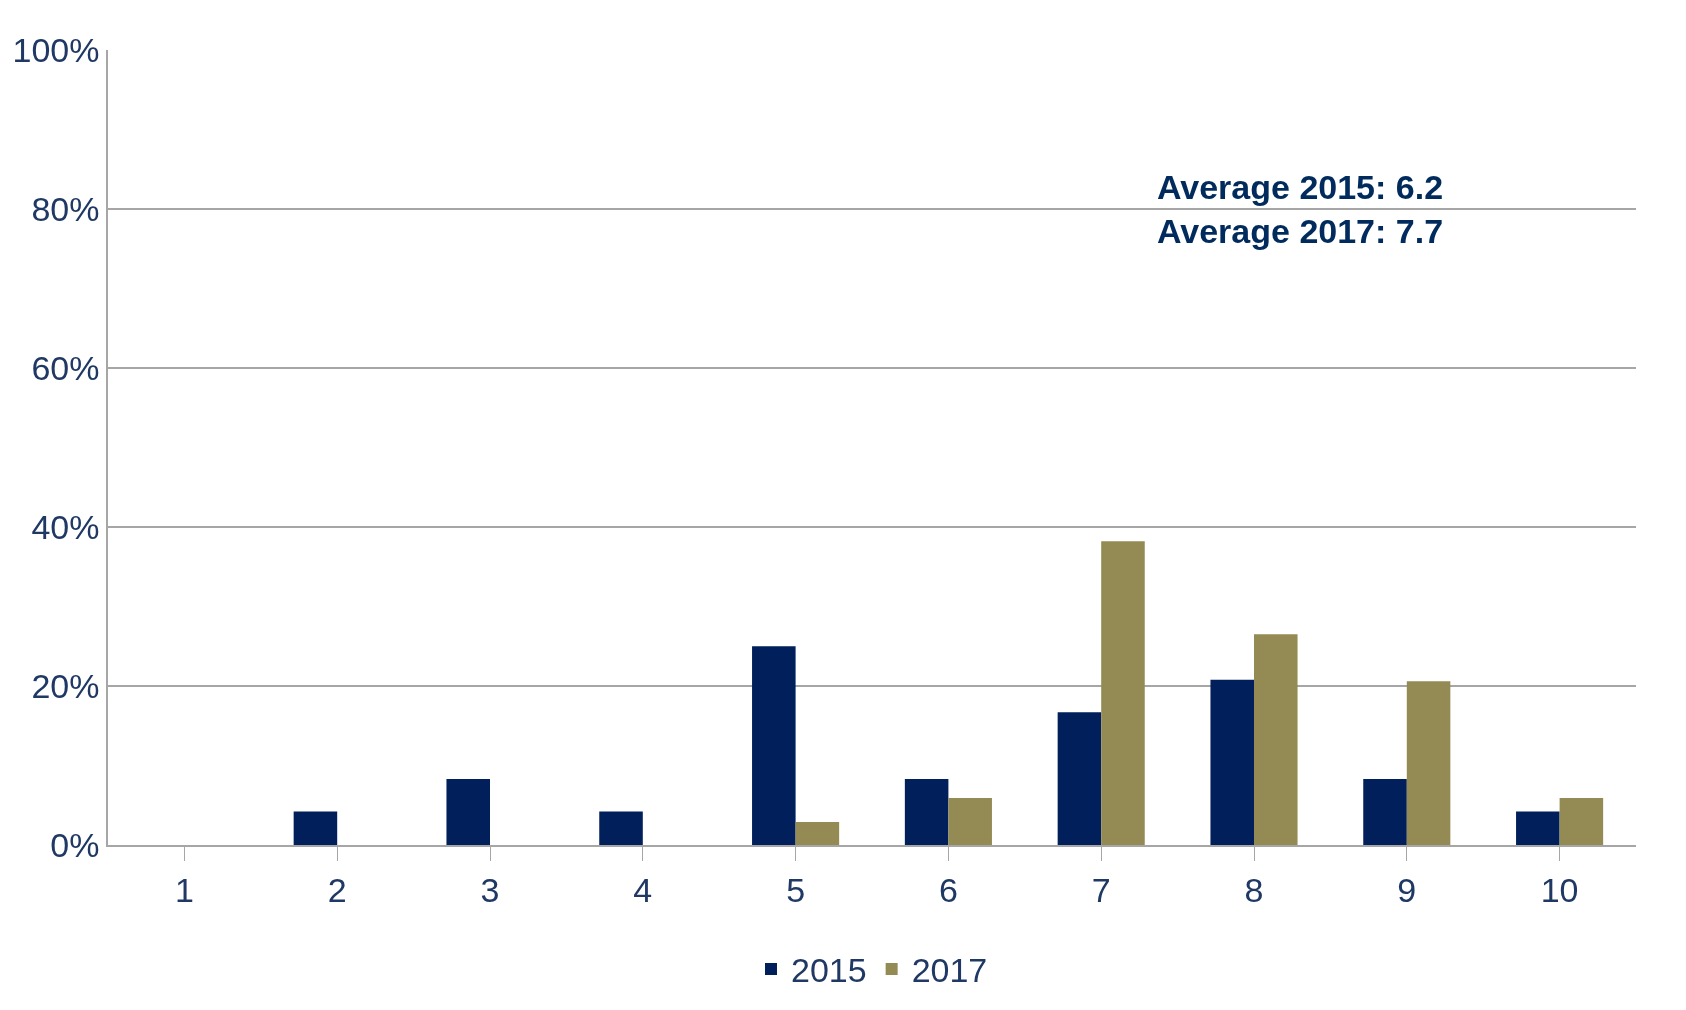  I want to click on x-tick-label: 3, so click(490, 889).